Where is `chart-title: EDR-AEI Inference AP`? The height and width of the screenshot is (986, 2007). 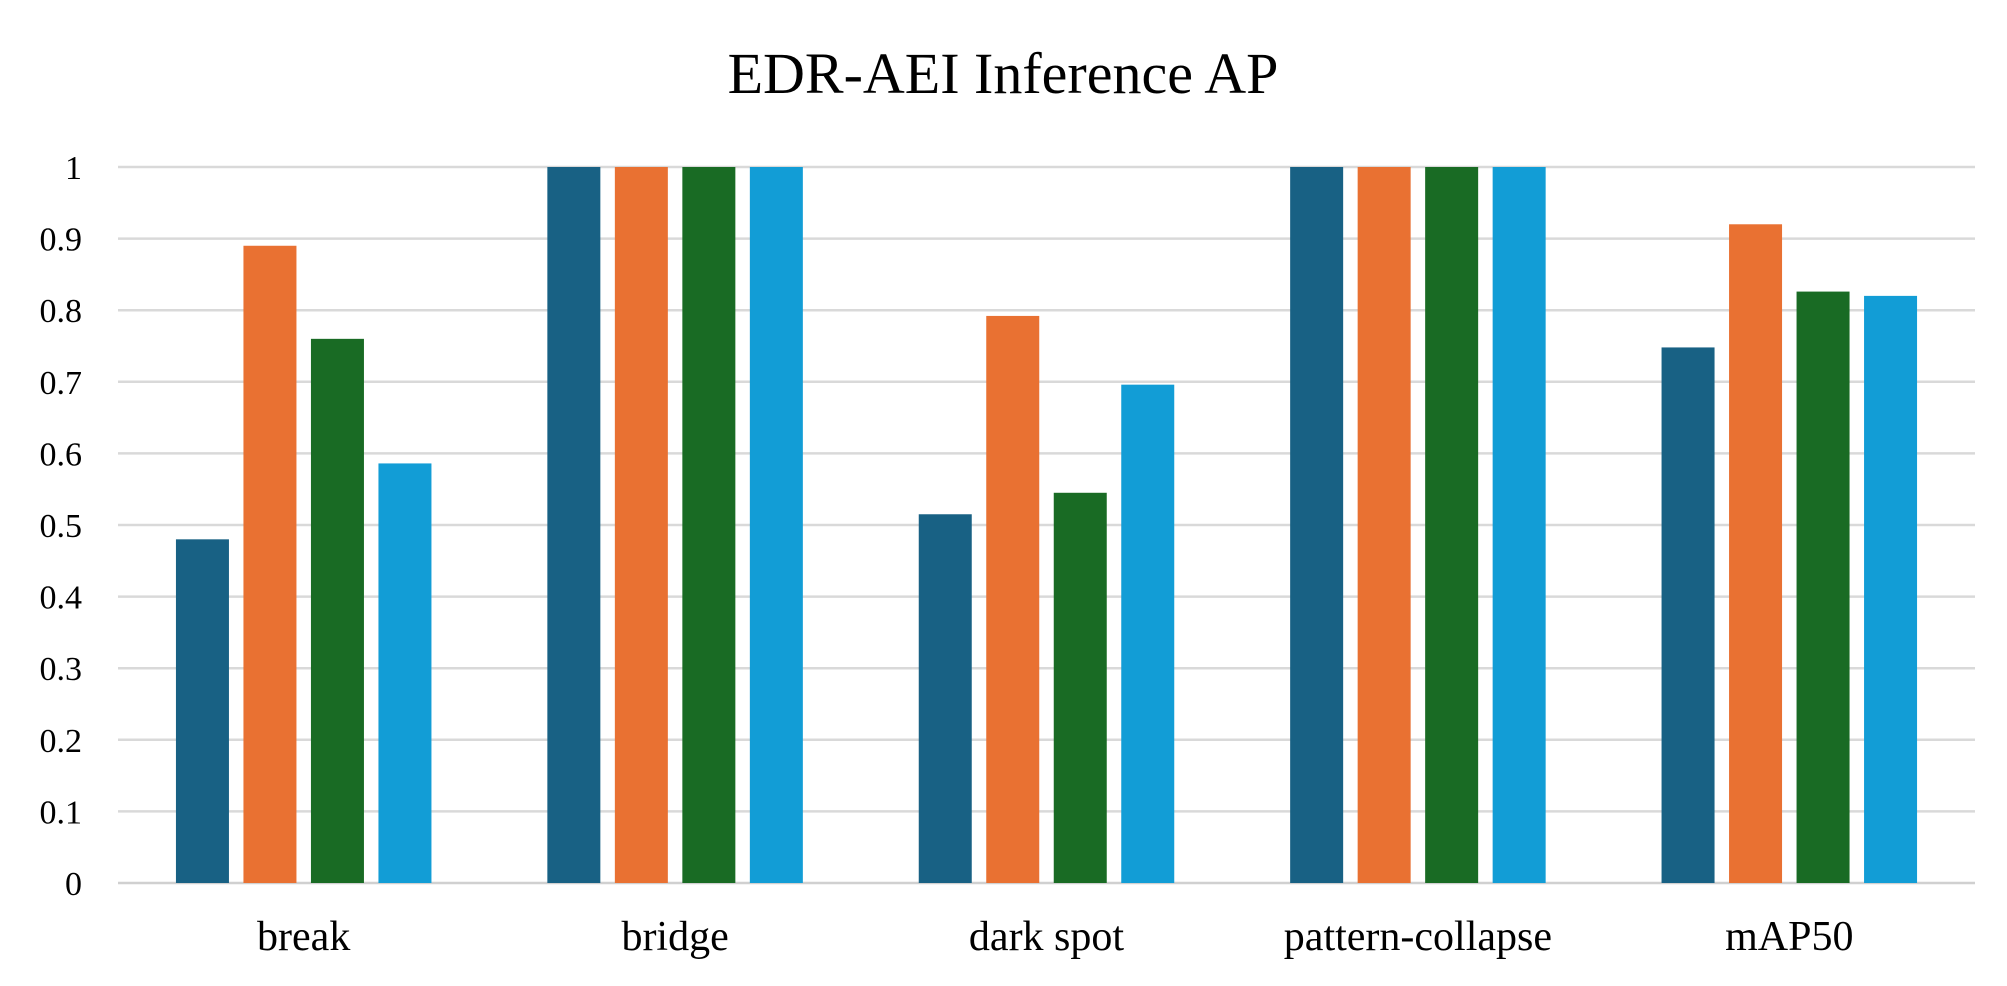
chart-title: EDR-AEI Inference AP is located at coordinates (1003, 73).